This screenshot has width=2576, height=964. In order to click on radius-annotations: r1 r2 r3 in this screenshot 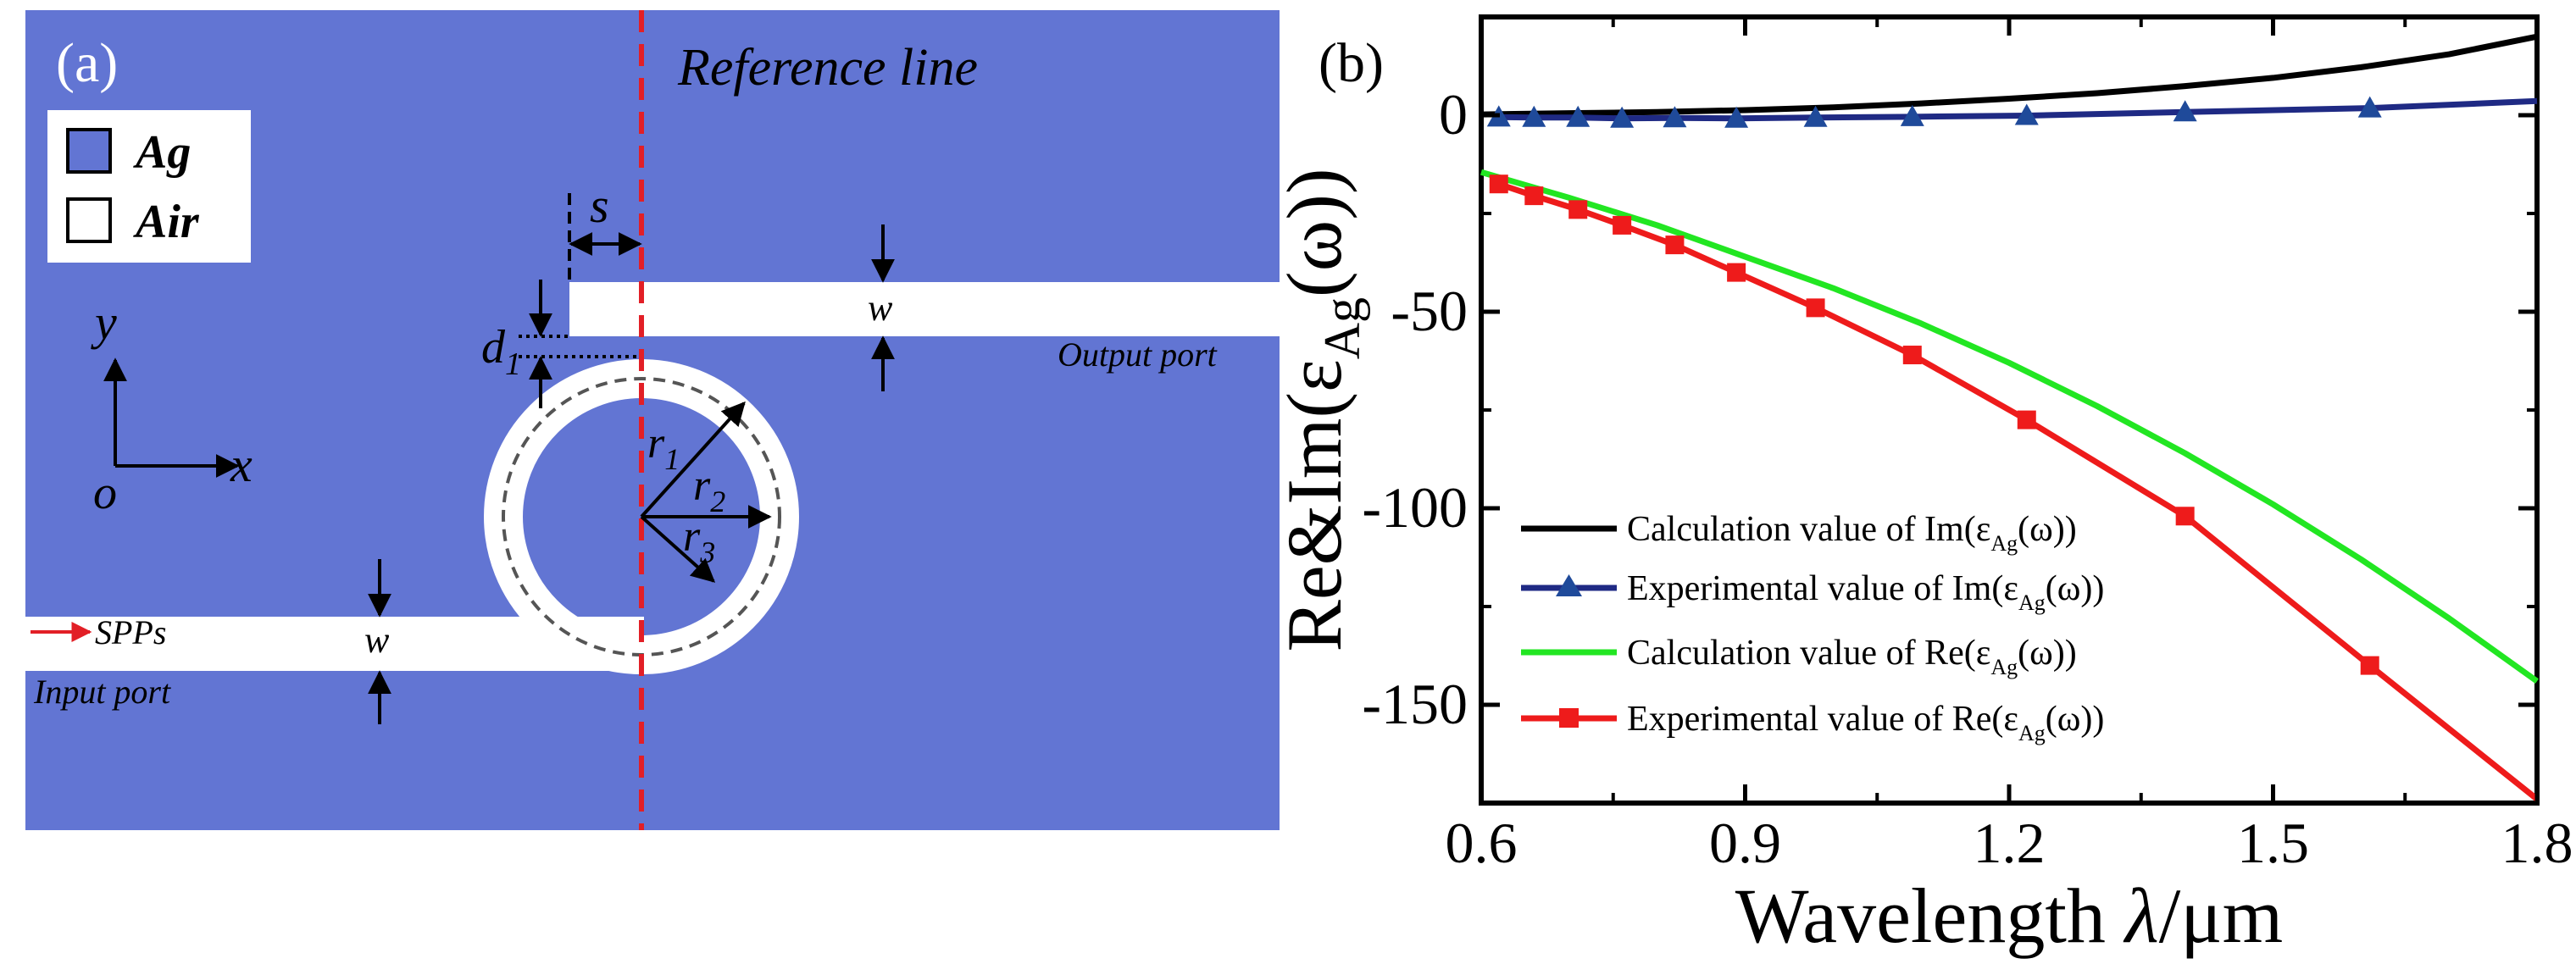, I will do `click(706, 492)`.